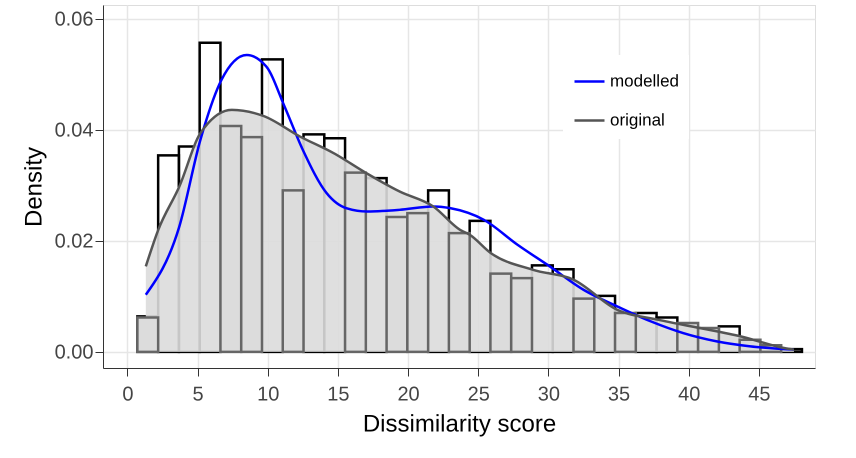  Describe the element at coordinates (689, 395) in the screenshot. I see `x-tick-label: 40` at that location.